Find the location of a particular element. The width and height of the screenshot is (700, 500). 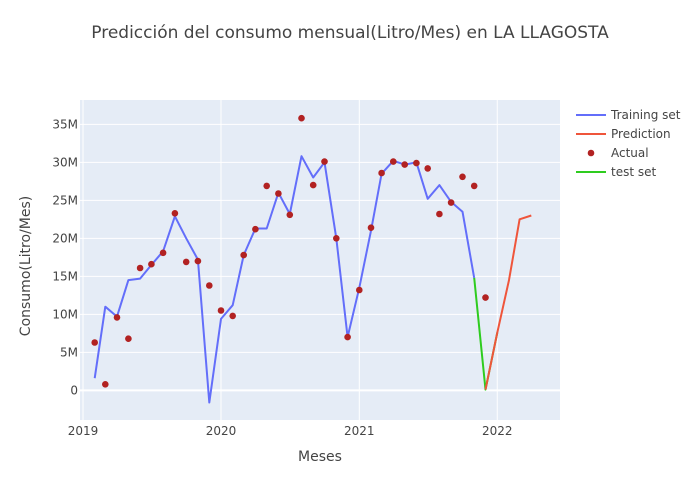

legend-label: Training set is located at coordinates (645, 115).